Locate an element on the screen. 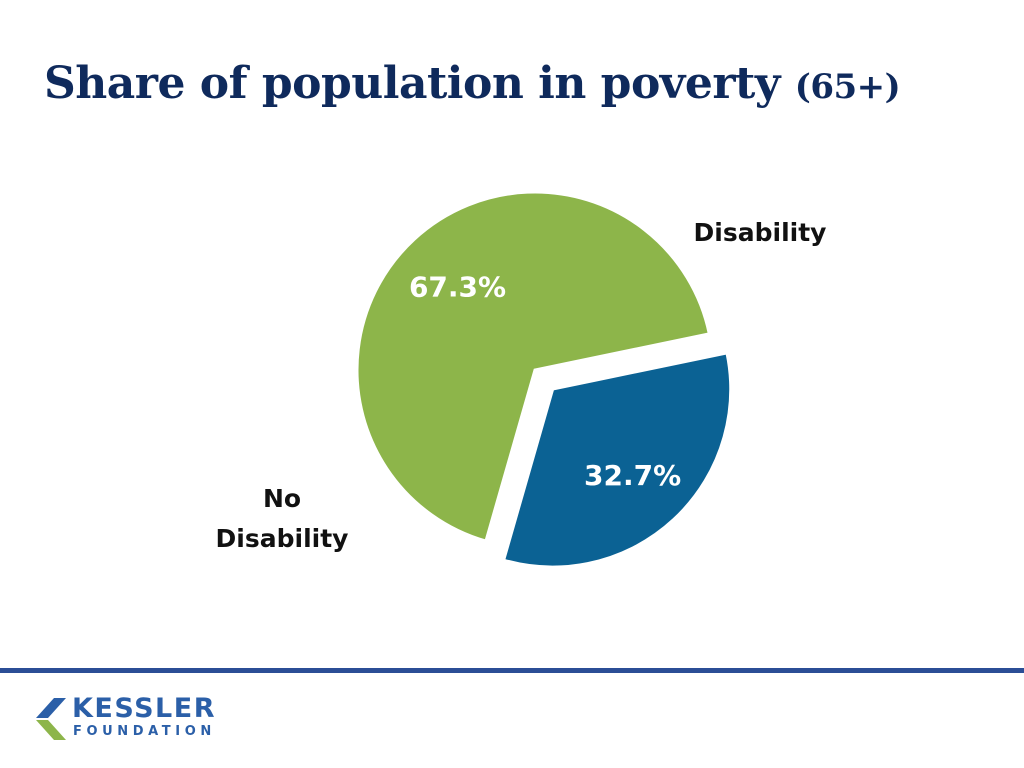 The height and width of the screenshot is (768, 1024). pie-slice-no-disability is located at coordinates (617, 460).